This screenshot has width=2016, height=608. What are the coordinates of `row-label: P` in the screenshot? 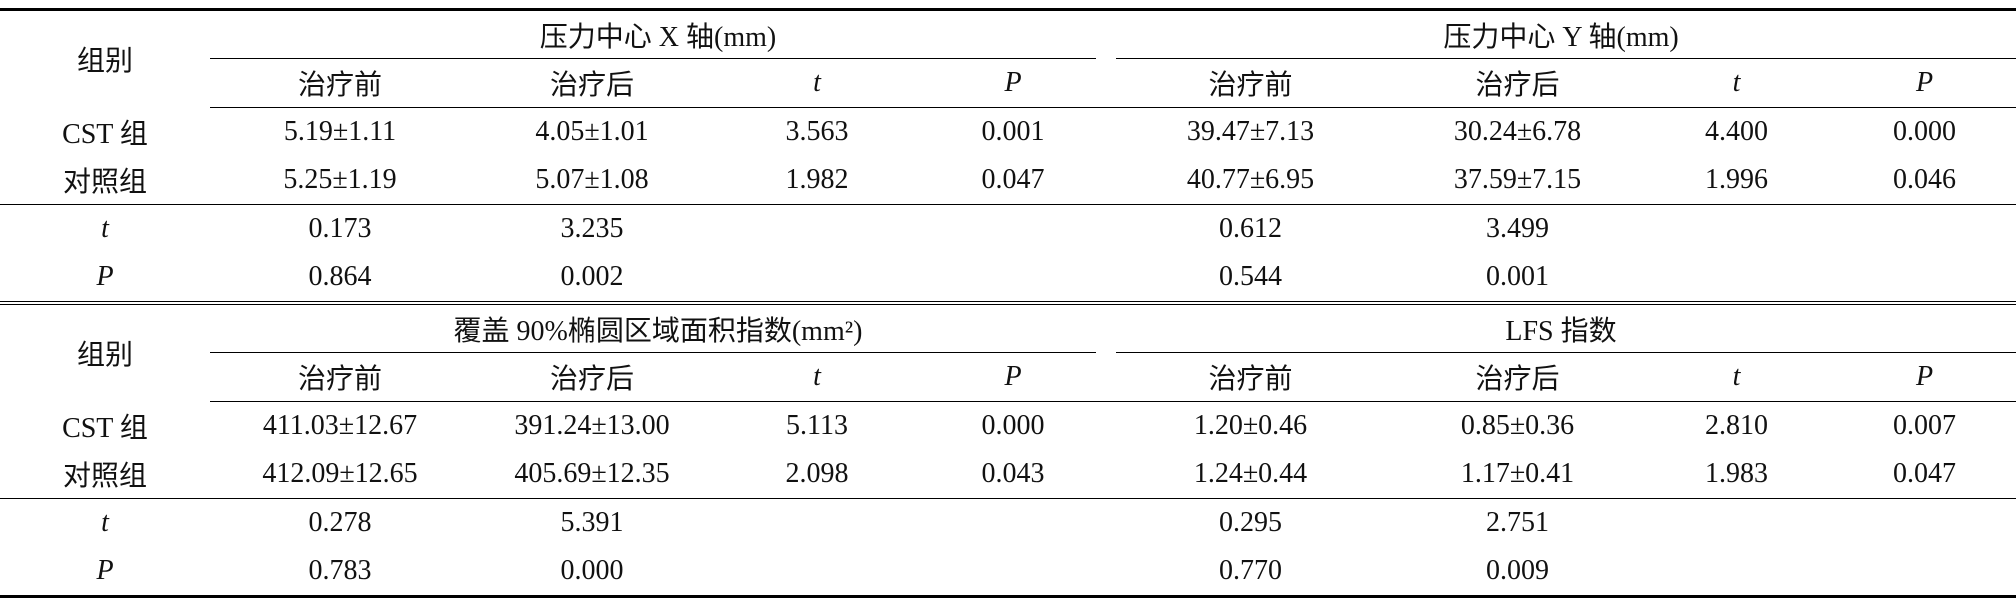 It's located at (105, 279).